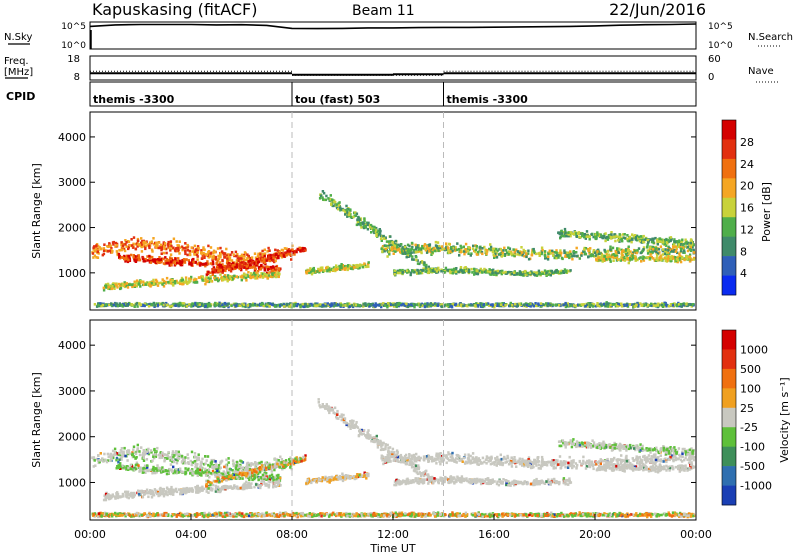 This screenshot has height=554, width=800. I want to click on heat-cell-1904, so click(650, 249).